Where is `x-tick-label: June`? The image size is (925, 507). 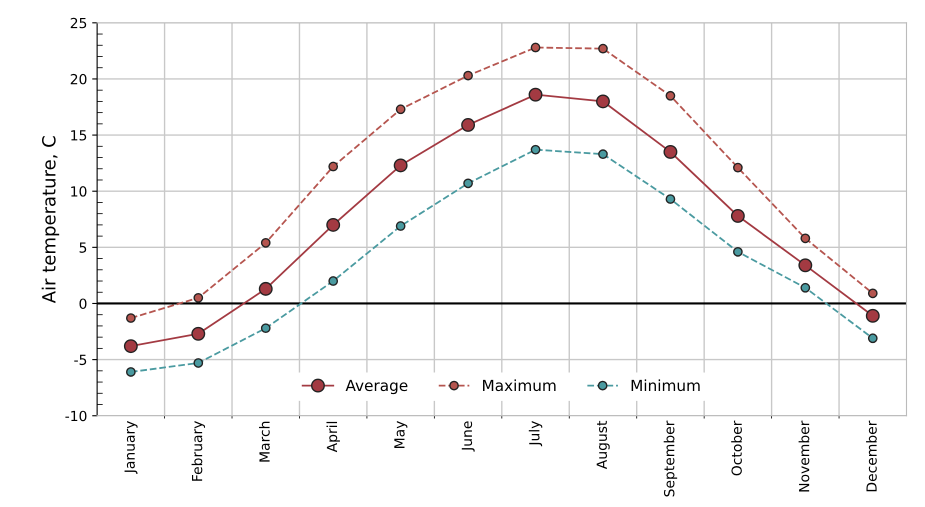
x-tick-label: June is located at coordinates (468, 436).